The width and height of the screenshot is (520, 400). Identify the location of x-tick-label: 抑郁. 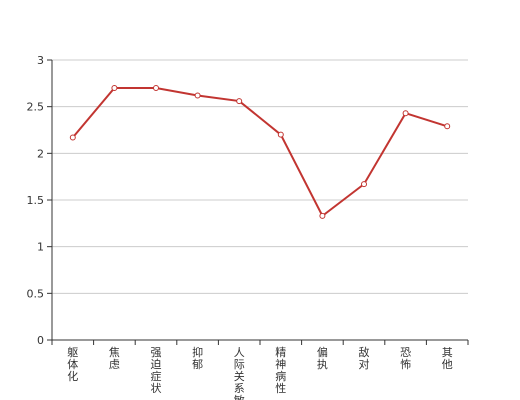
(197, 358).